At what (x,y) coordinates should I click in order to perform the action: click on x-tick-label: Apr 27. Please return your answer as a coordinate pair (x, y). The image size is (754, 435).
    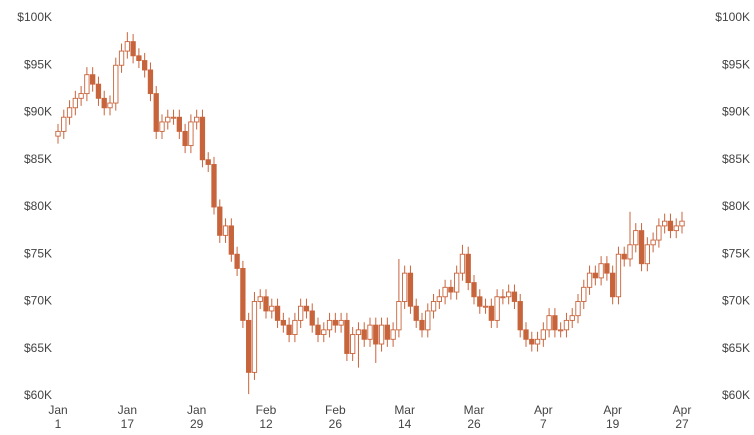
    Looking at the image, I should click on (682, 417).